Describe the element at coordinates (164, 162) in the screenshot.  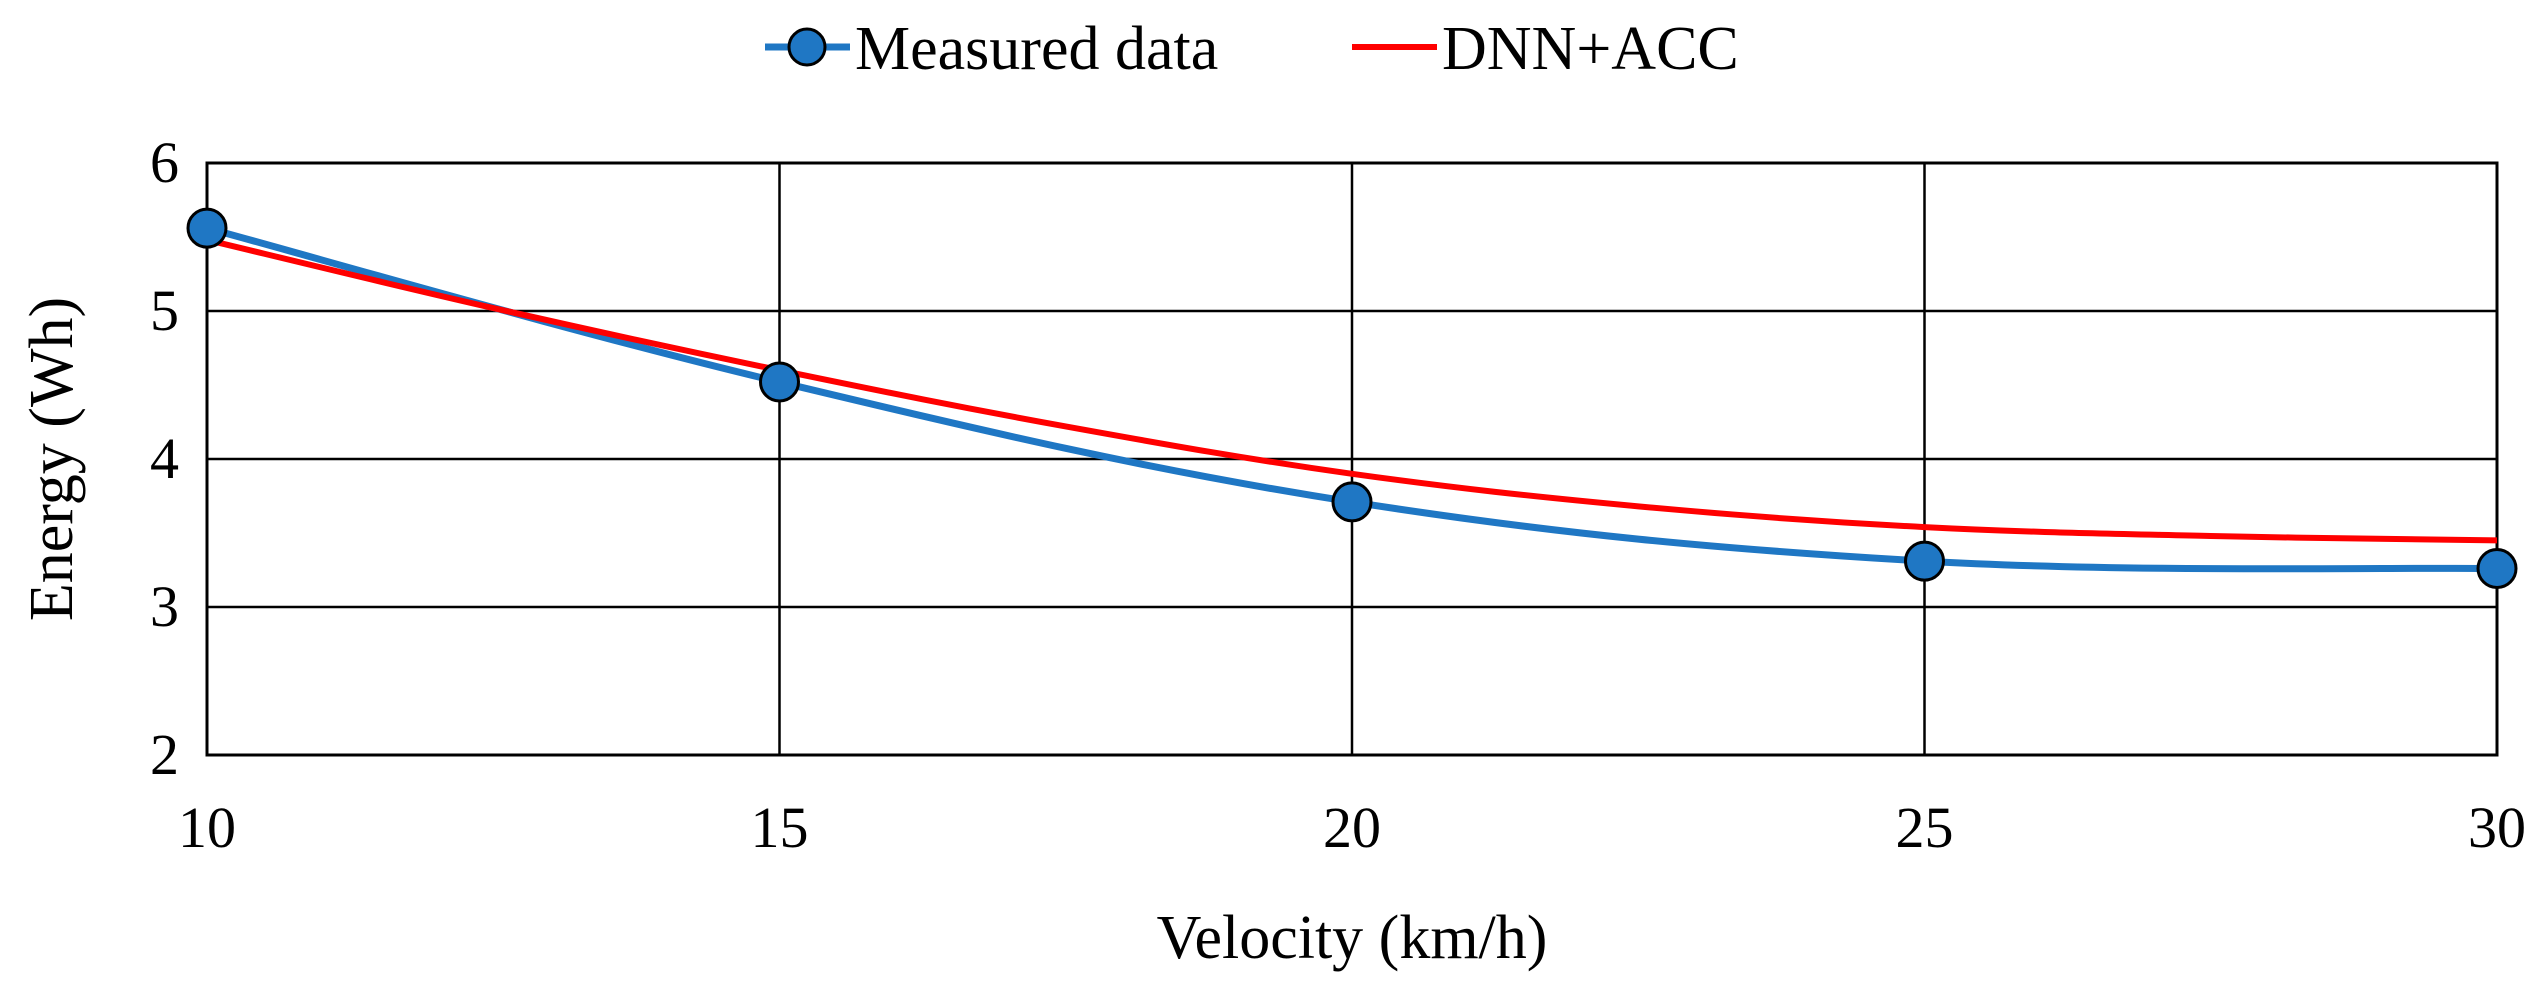
I see `y-tick-label: 6` at that location.